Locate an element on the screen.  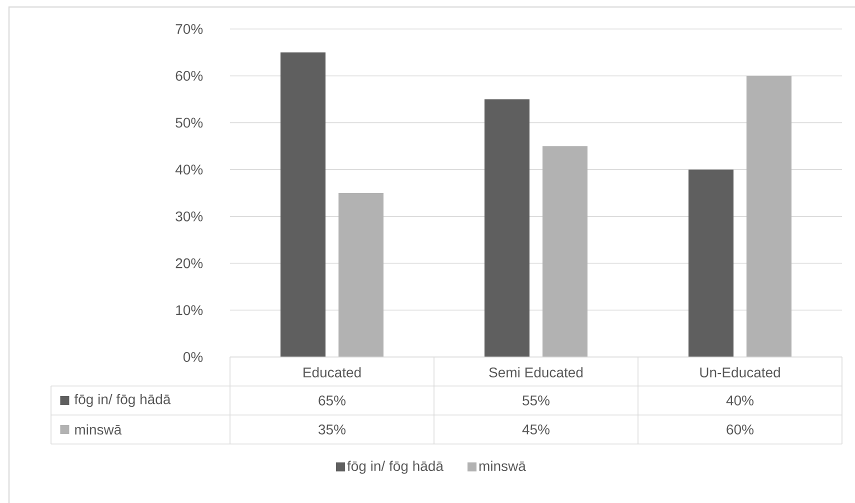
y-tick-label: 70% is located at coordinates (189, 29).